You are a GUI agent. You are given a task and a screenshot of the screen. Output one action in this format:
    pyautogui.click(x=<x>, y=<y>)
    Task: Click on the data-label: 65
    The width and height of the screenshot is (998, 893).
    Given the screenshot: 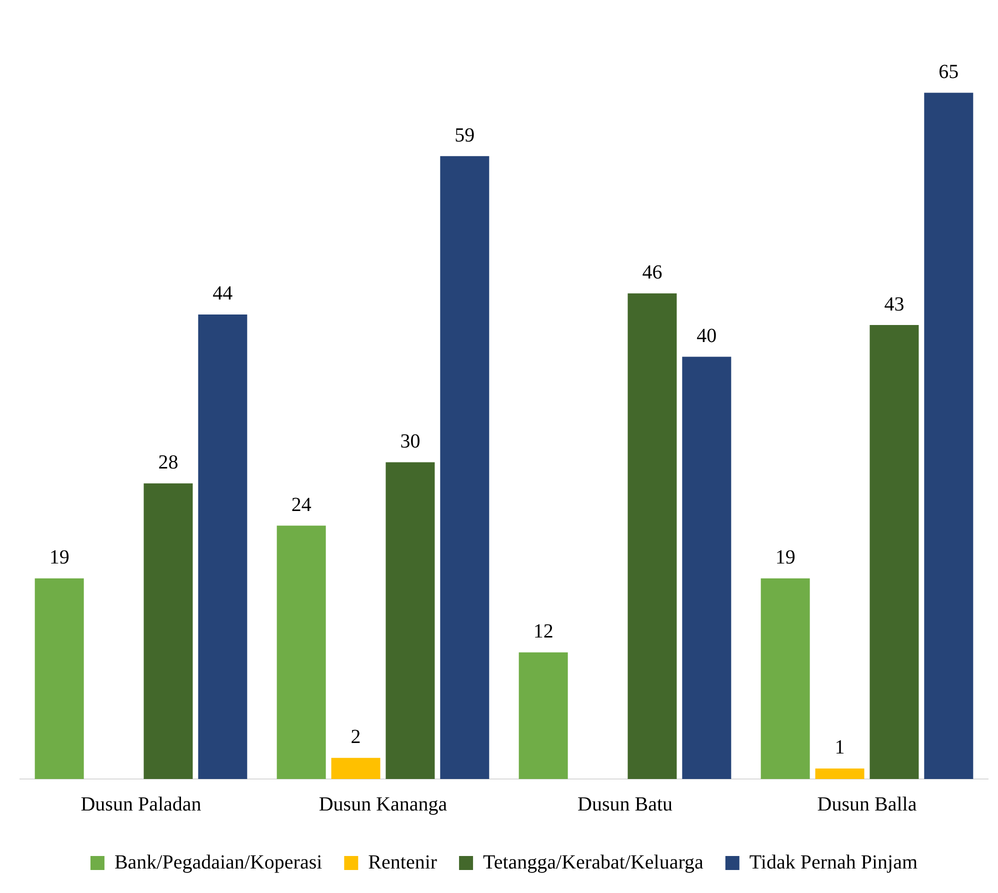 What is the action you would take?
    pyautogui.click(x=948, y=72)
    